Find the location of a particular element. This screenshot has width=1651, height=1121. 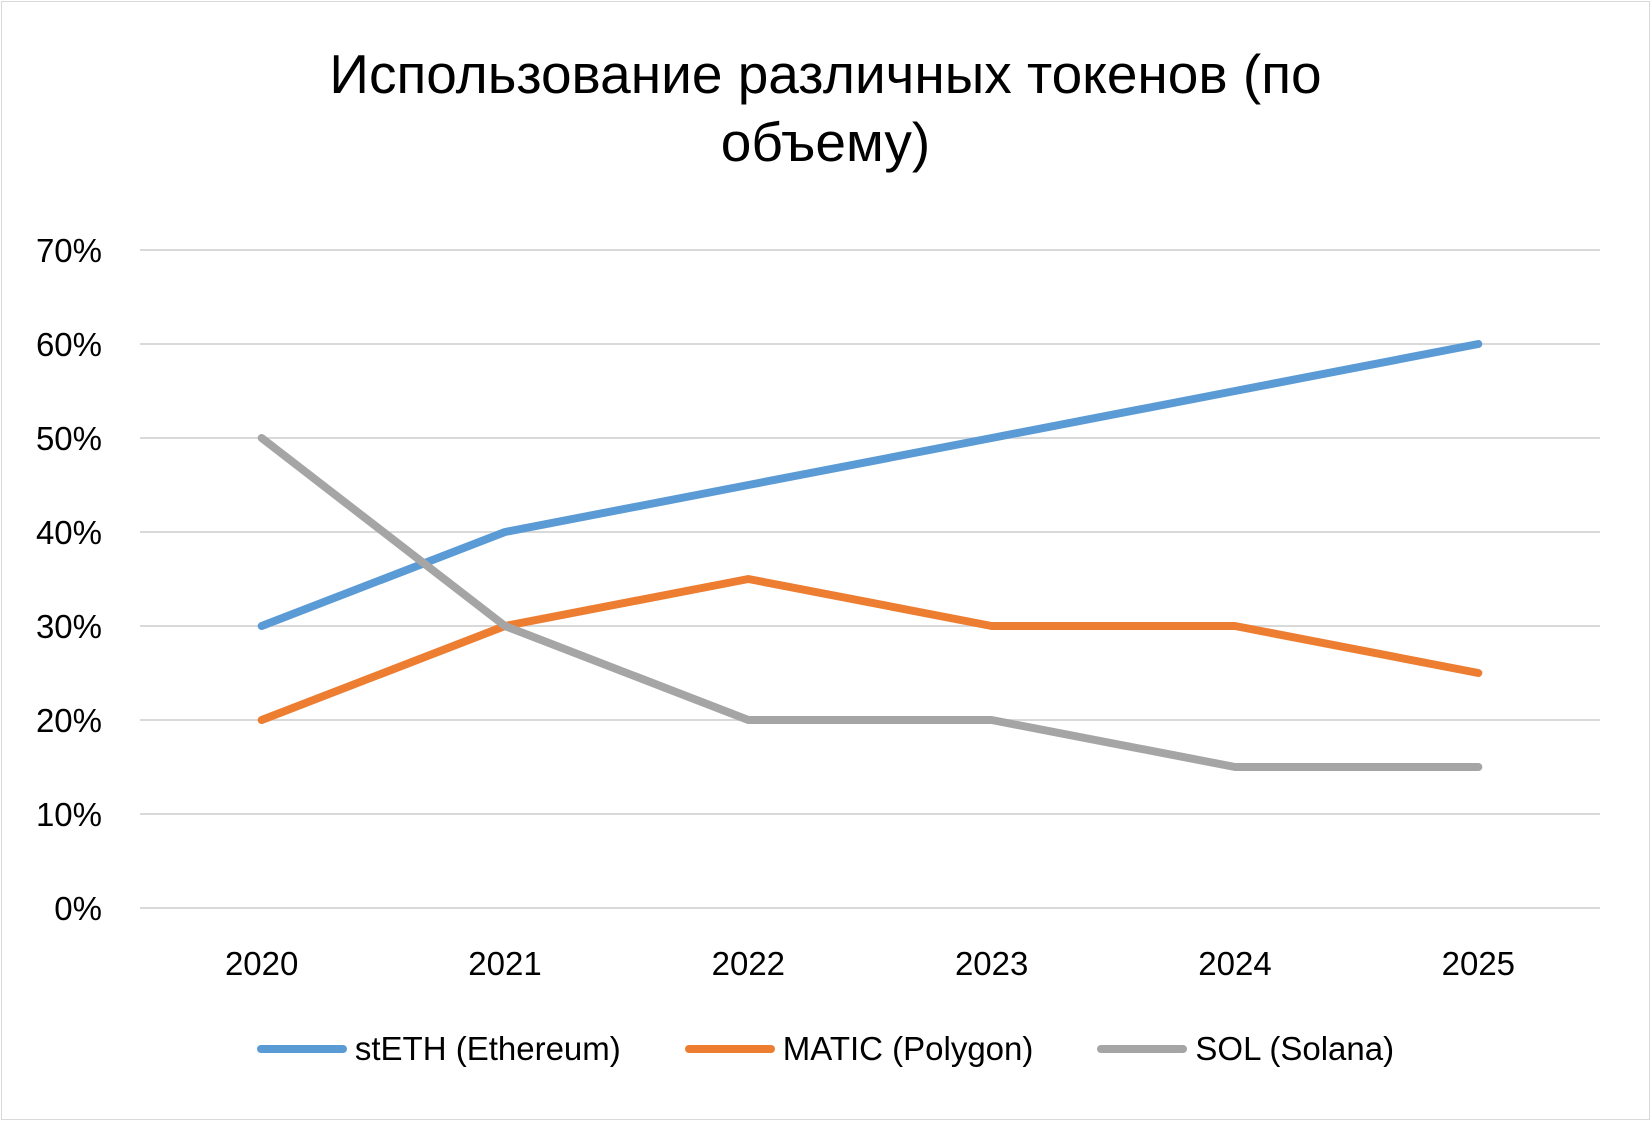

y-tick-label: 10% is located at coordinates (69, 814).